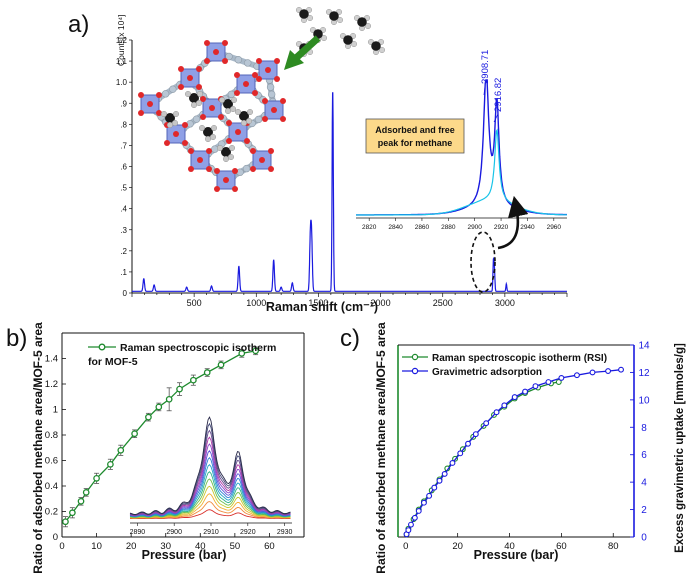  I want to click on panel-a-y-tick-label: .8, so click(123, 124).